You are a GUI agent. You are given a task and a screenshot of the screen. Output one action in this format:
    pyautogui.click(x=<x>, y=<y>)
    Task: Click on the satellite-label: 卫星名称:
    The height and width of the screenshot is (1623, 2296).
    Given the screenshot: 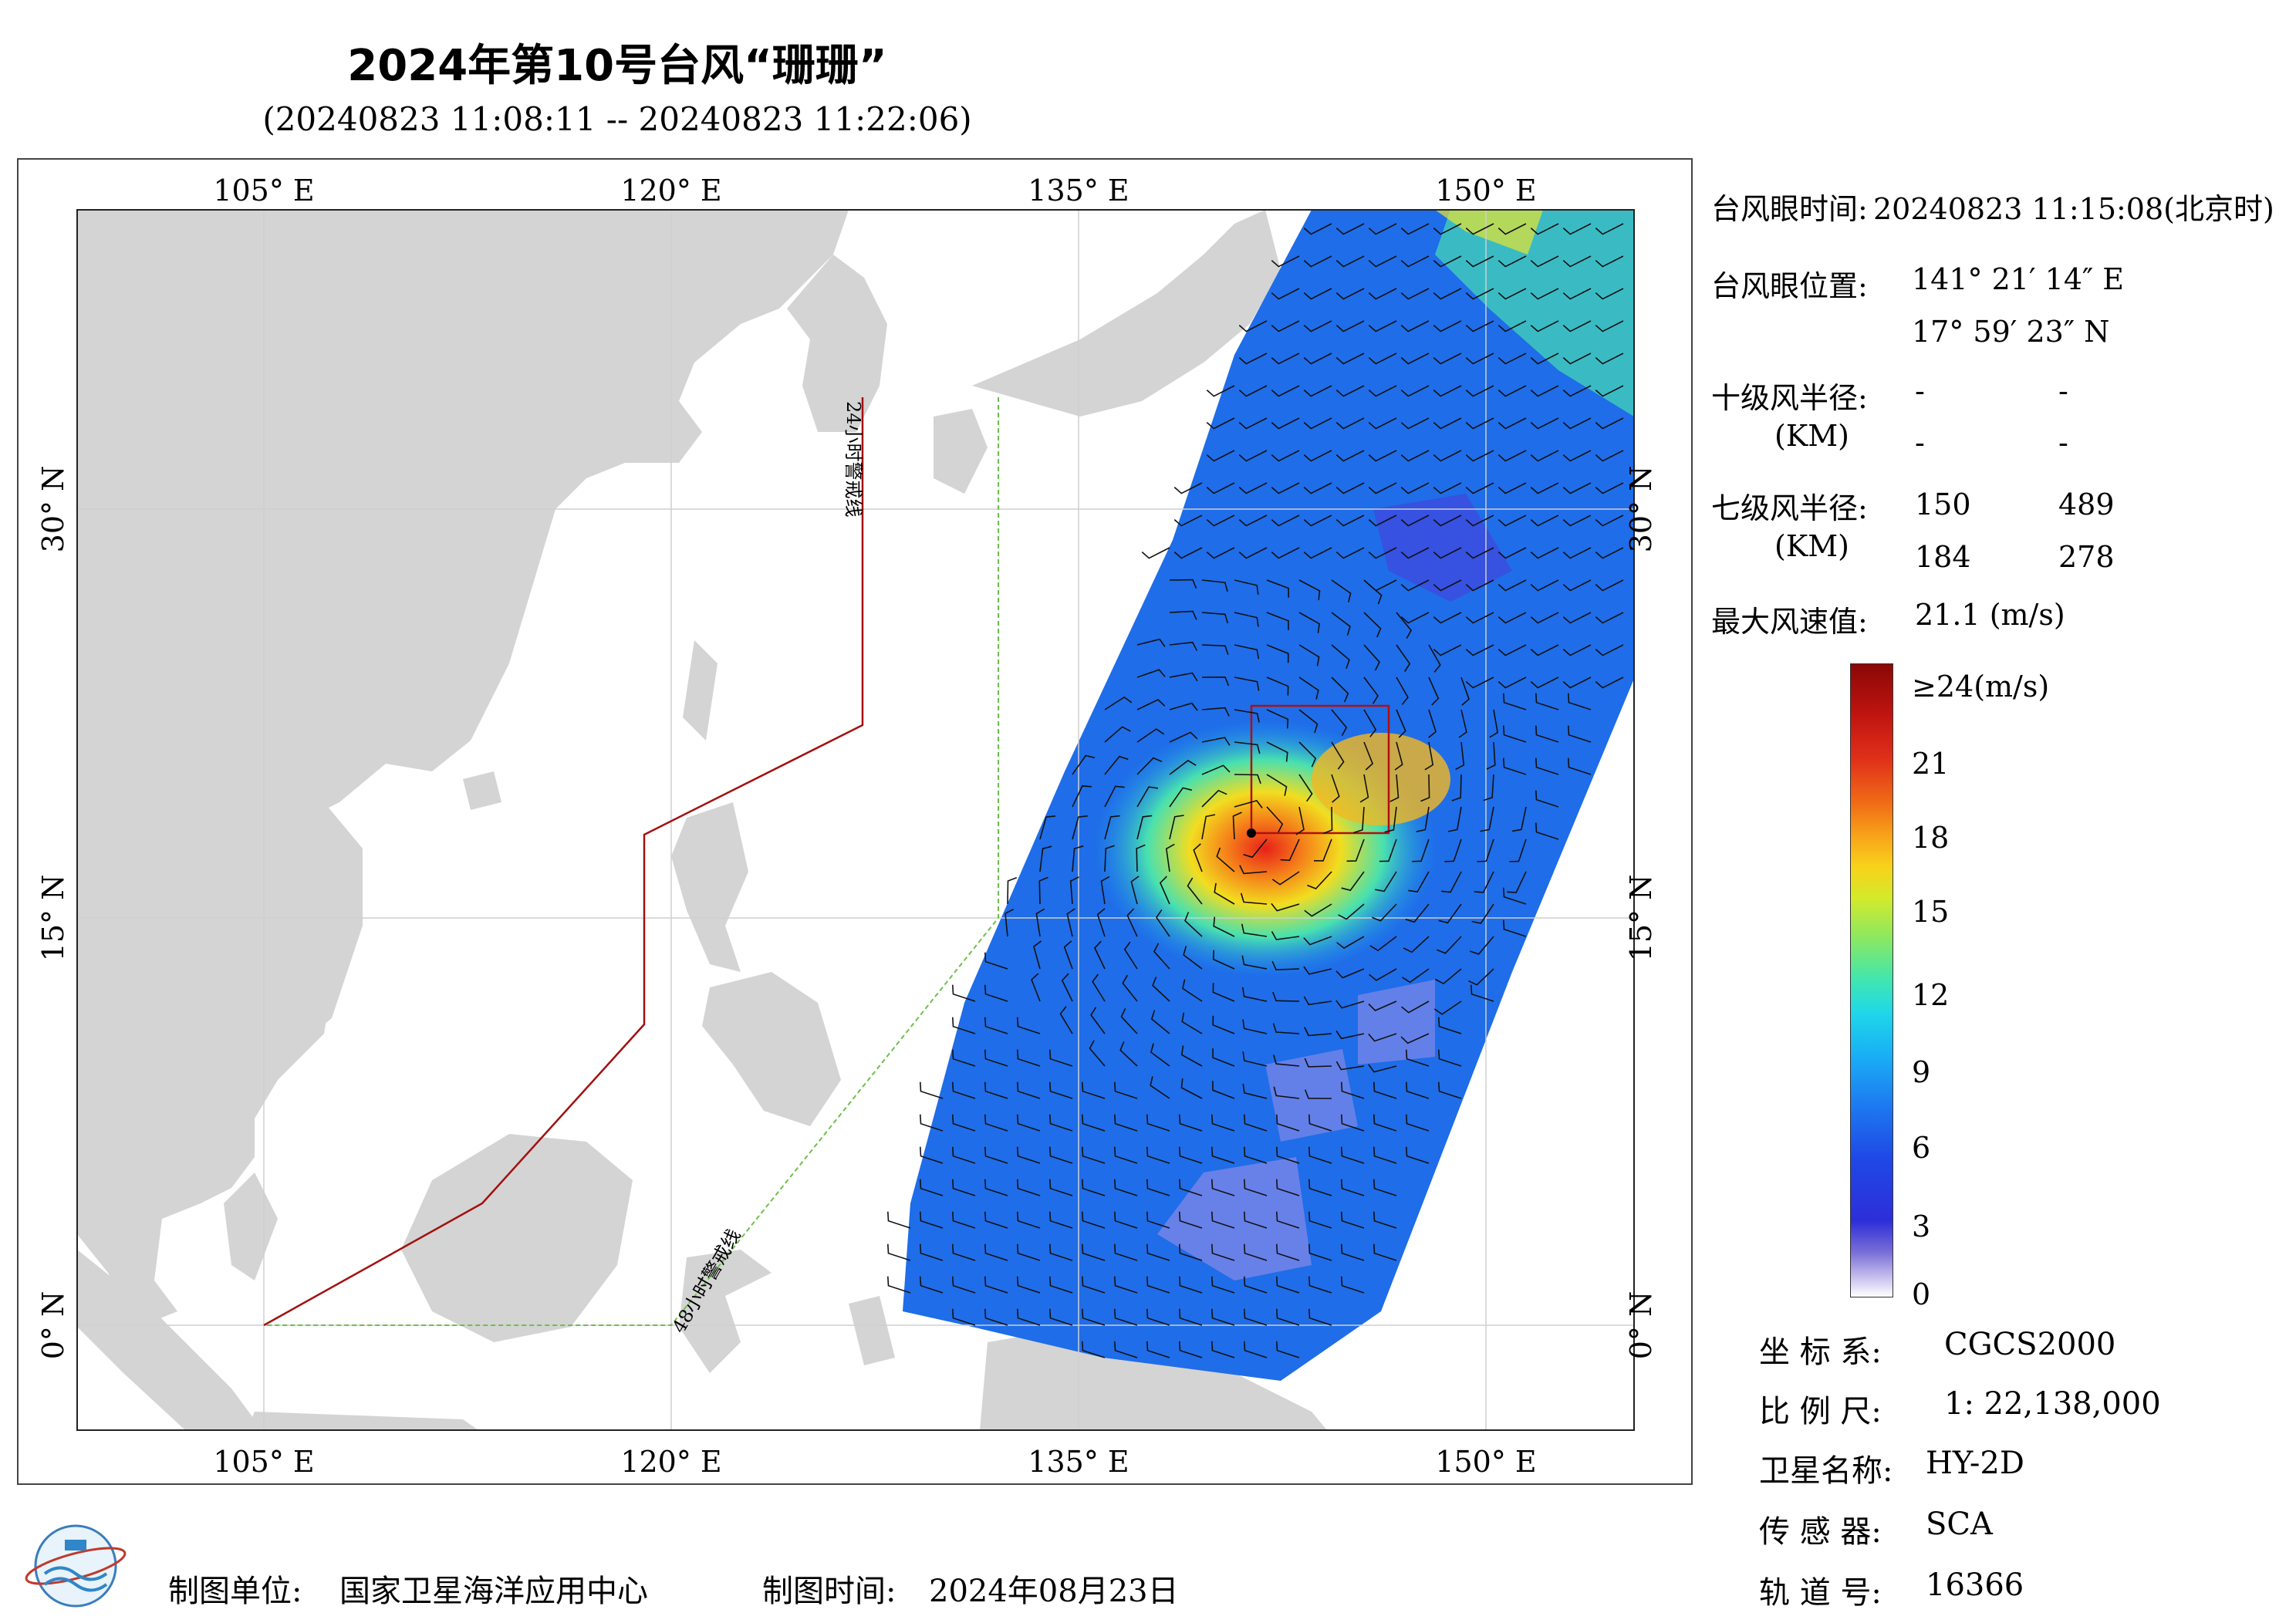 What is the action you would take?
    pyautogui.click(x=1826, y=1471)
    